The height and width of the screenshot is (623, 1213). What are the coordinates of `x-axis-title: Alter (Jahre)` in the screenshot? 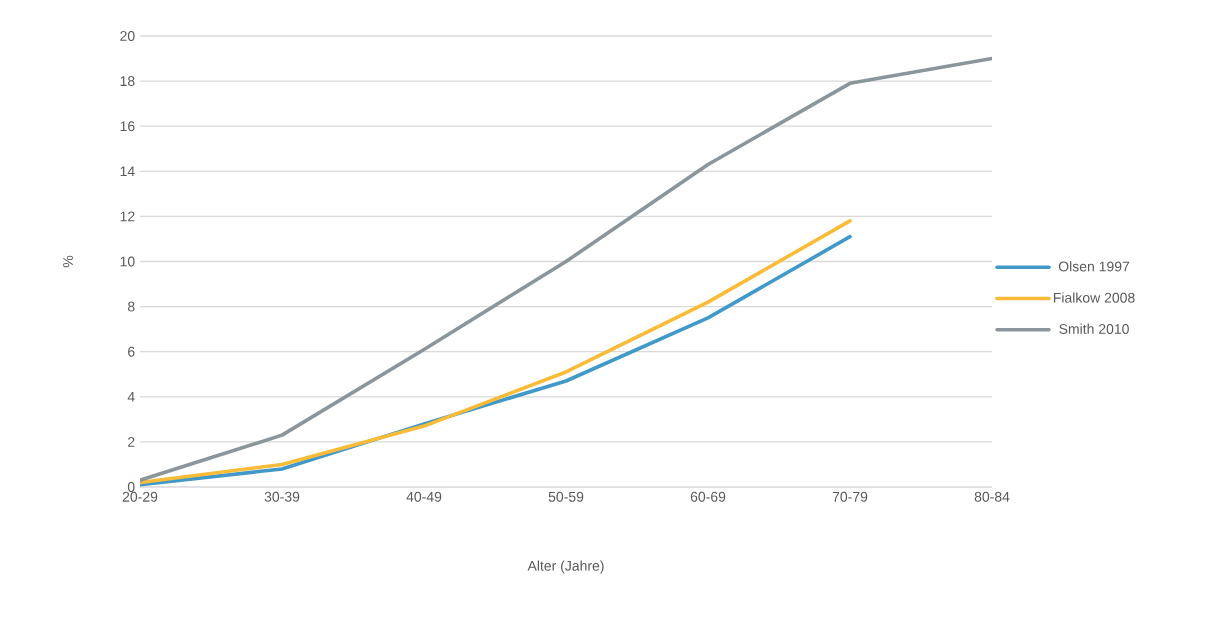 It's located at (565, 567).